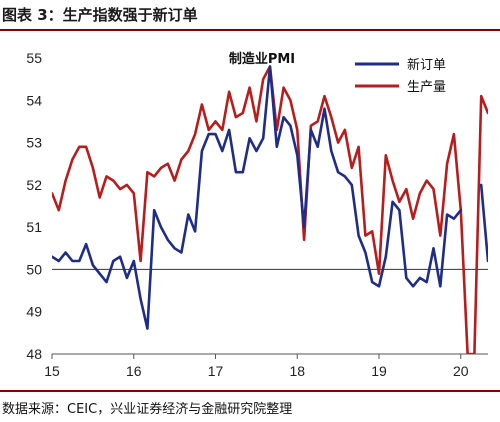  Describe the element at coordinates (34, 143) in the screenshot. I see `y-tick-label: 53` at that location.